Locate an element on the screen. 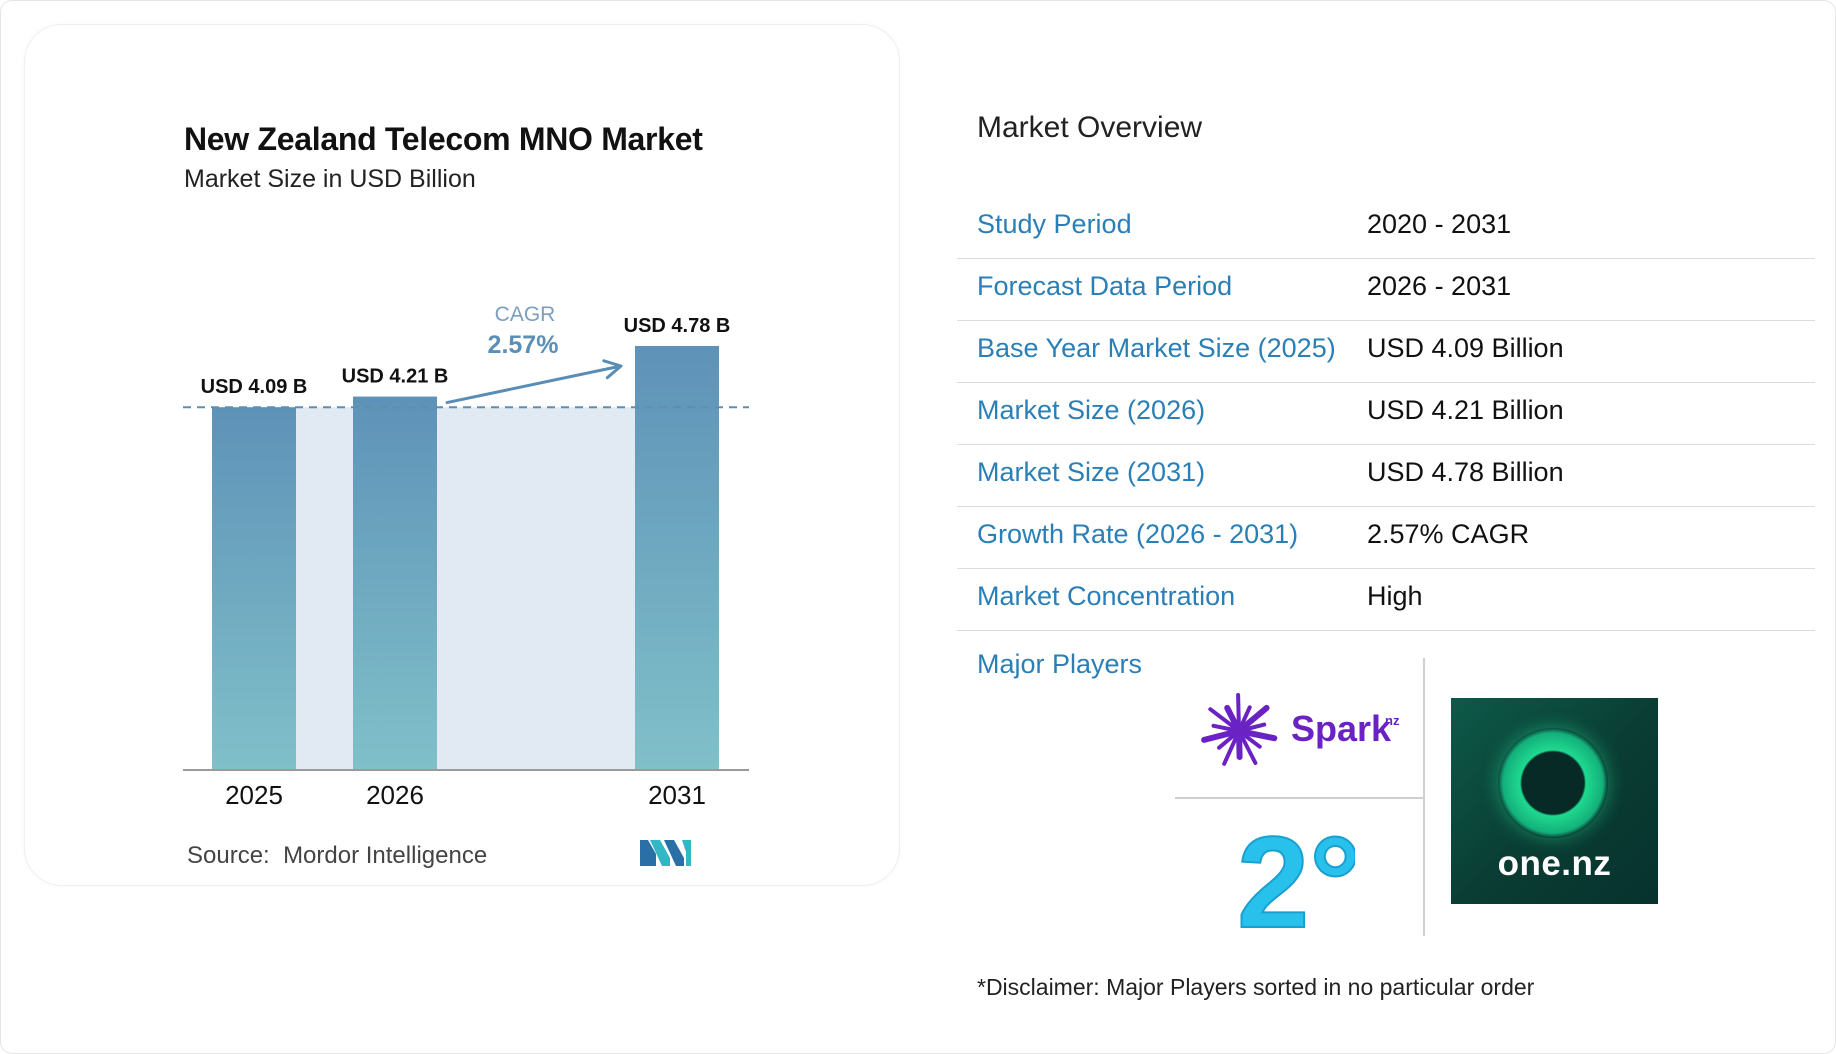 This screenshot has height=1054, width=1836. cagr-arrow is located at coordinates (534, 382).